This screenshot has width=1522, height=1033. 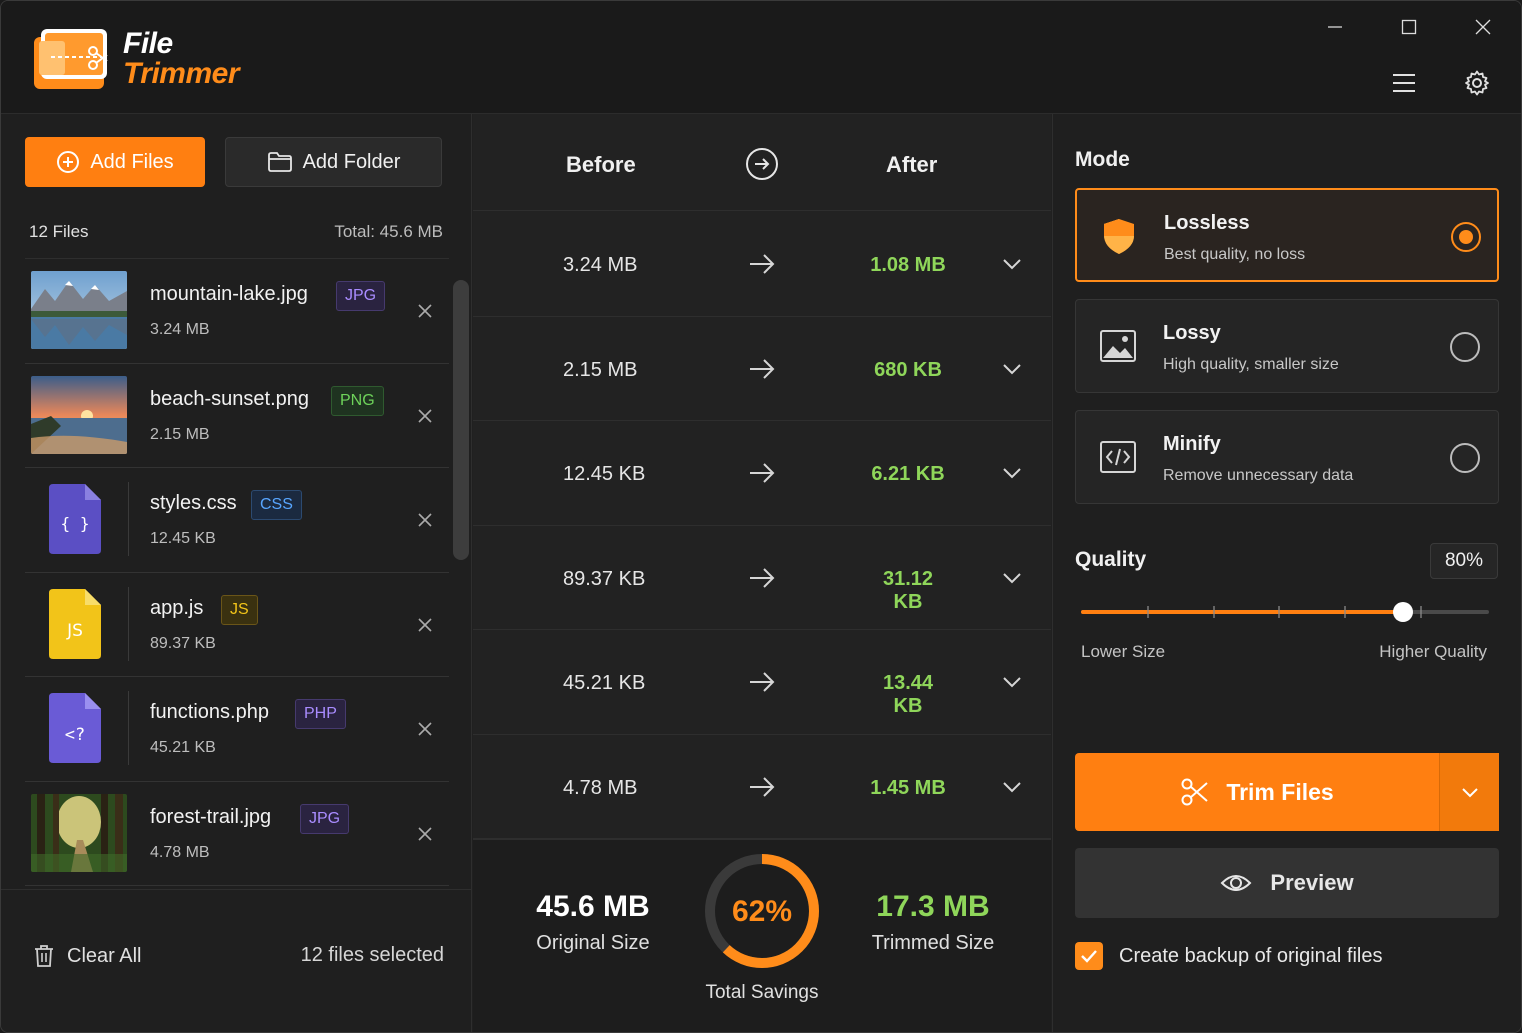 I want to click on backup-label: Create backup of original files, so click(x=1251, y=955).